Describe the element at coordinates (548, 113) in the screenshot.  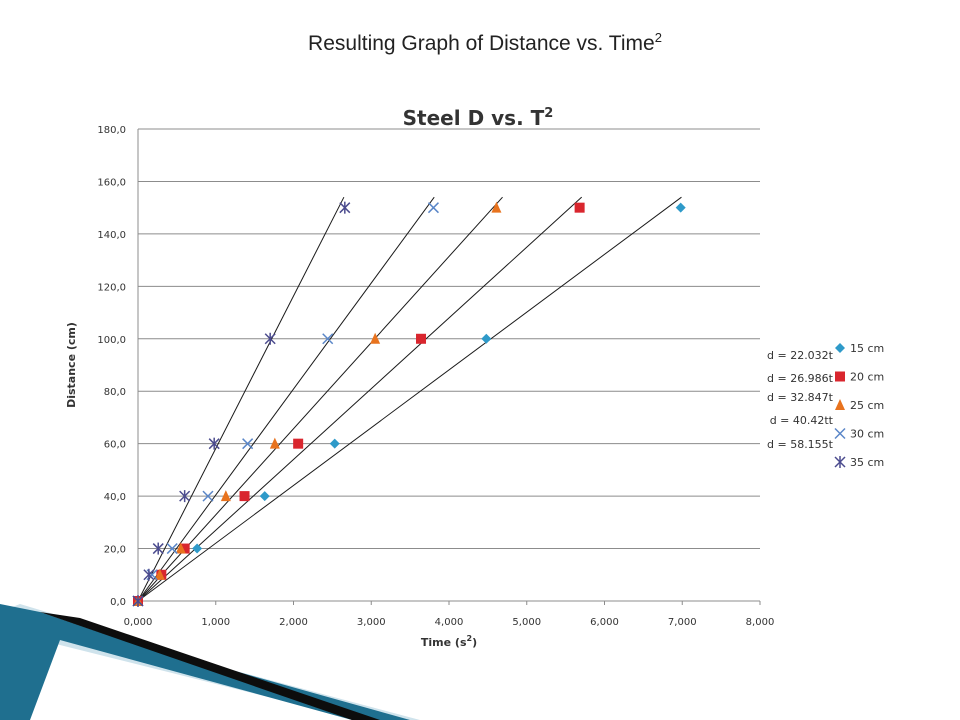
I see `chart-title-superscript: 2` at that location.